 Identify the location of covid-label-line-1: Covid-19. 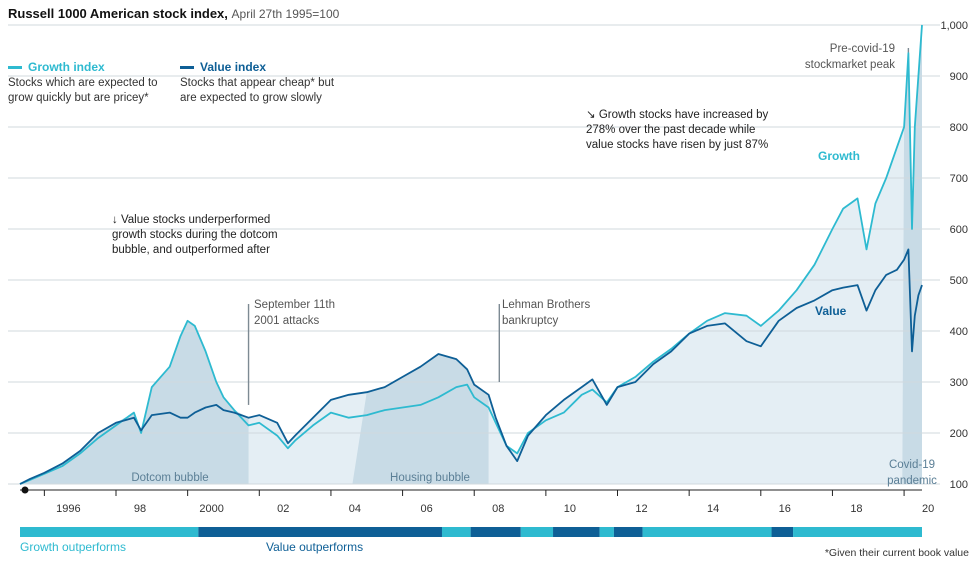
(912, 465).